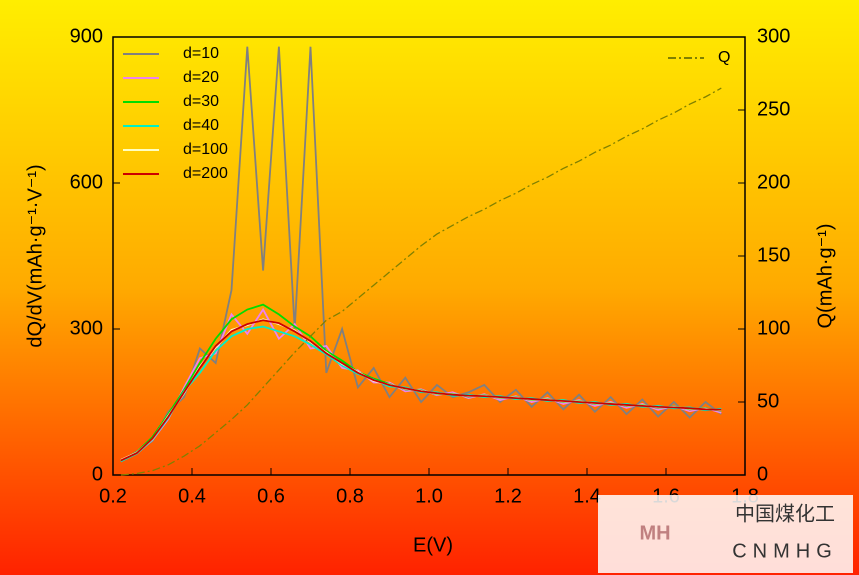  What do you see at coordinates (205, 149) in the screenshot?
I see `legend-label: d=100` at bounding box center [205, 149].